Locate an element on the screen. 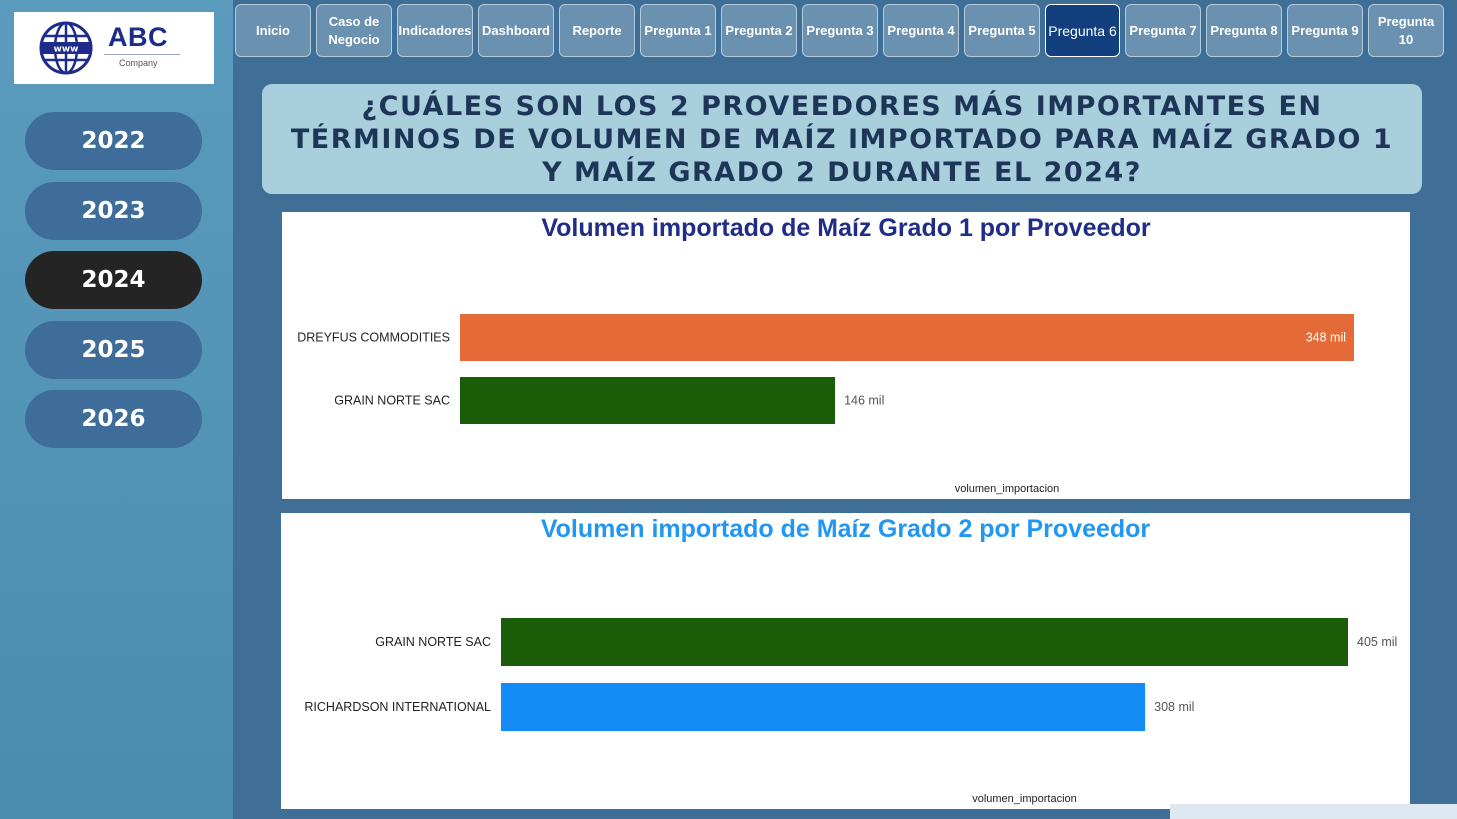 This screenshot has height=819, width=1457. year-button-2025: 2025 is located at coordinates (113, 350).